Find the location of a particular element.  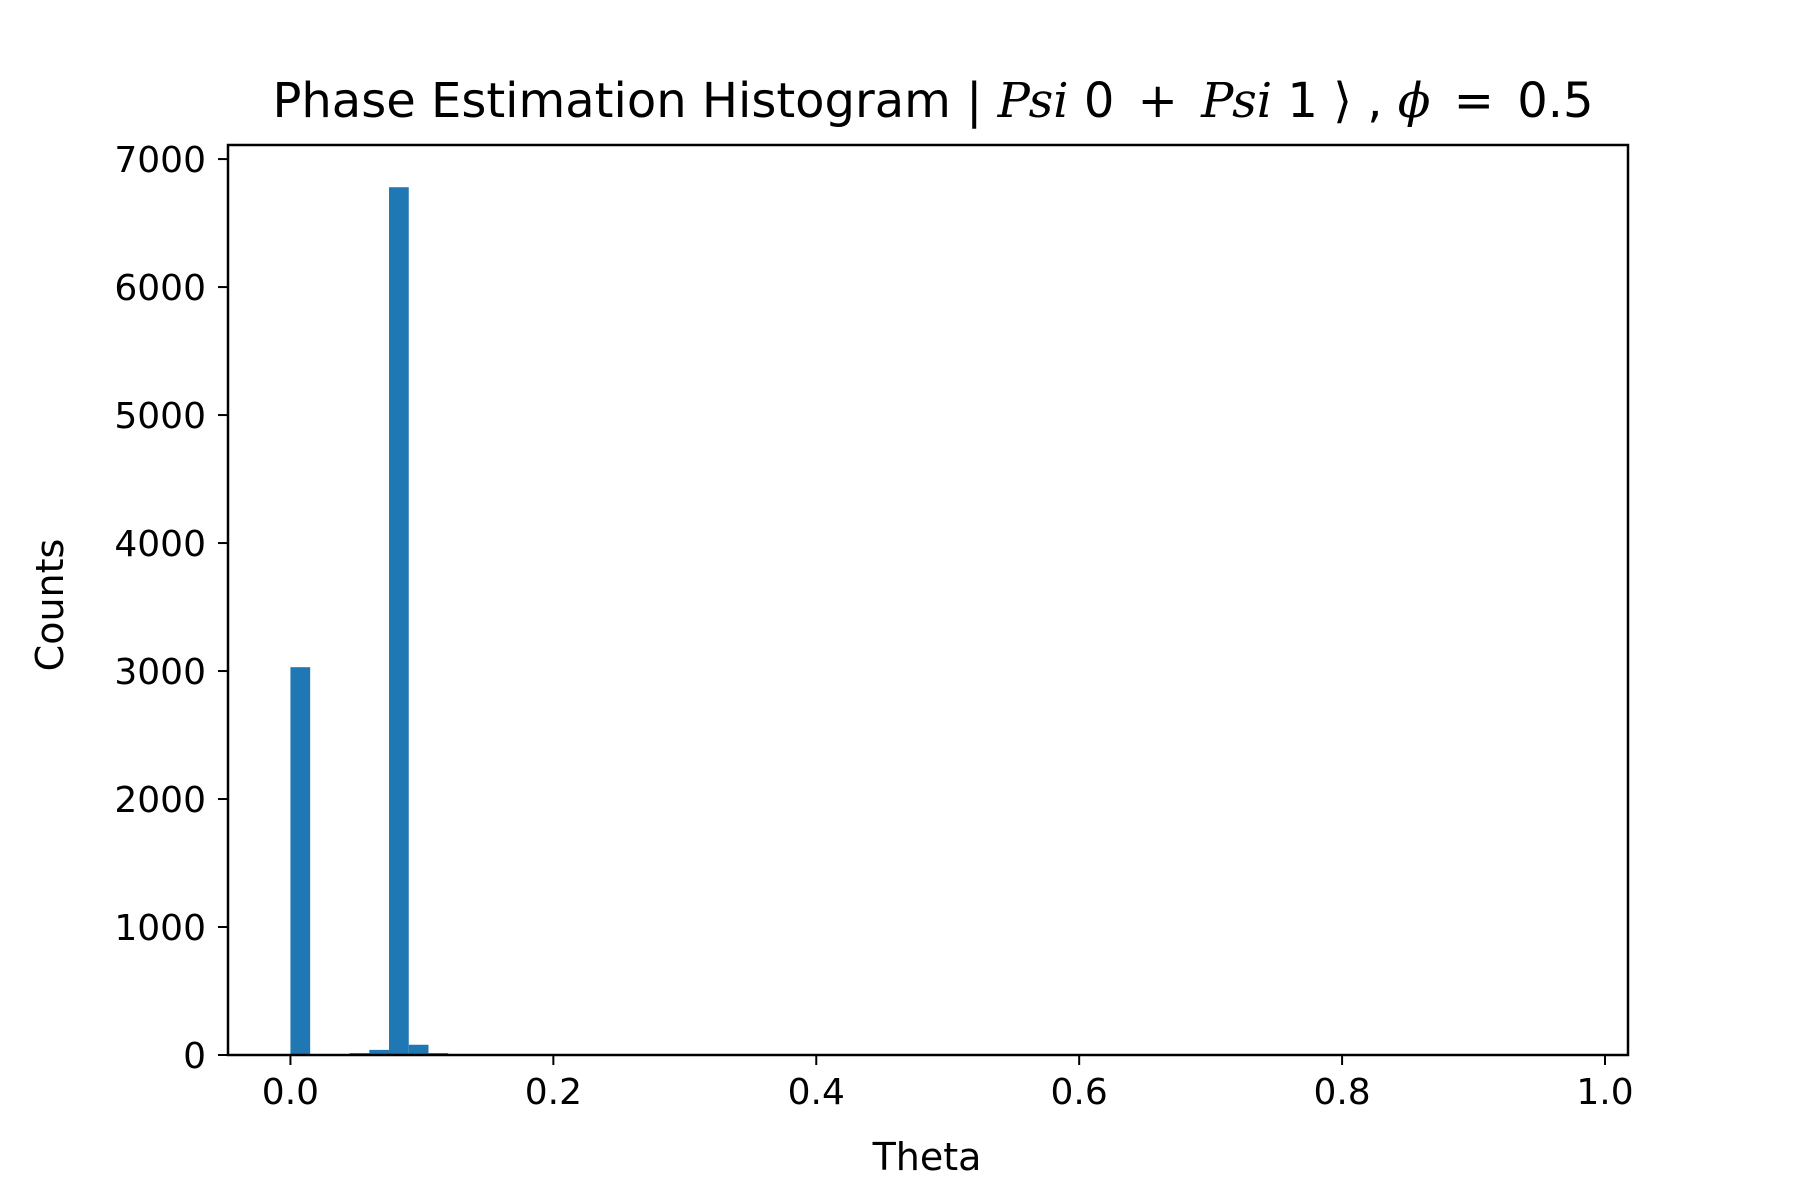

title-equals: = is located at coordinates (1474, 101).